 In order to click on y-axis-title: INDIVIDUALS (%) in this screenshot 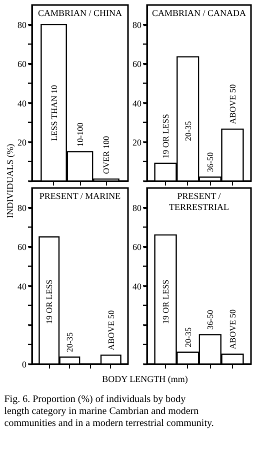, I will do `click(10, 181)`.